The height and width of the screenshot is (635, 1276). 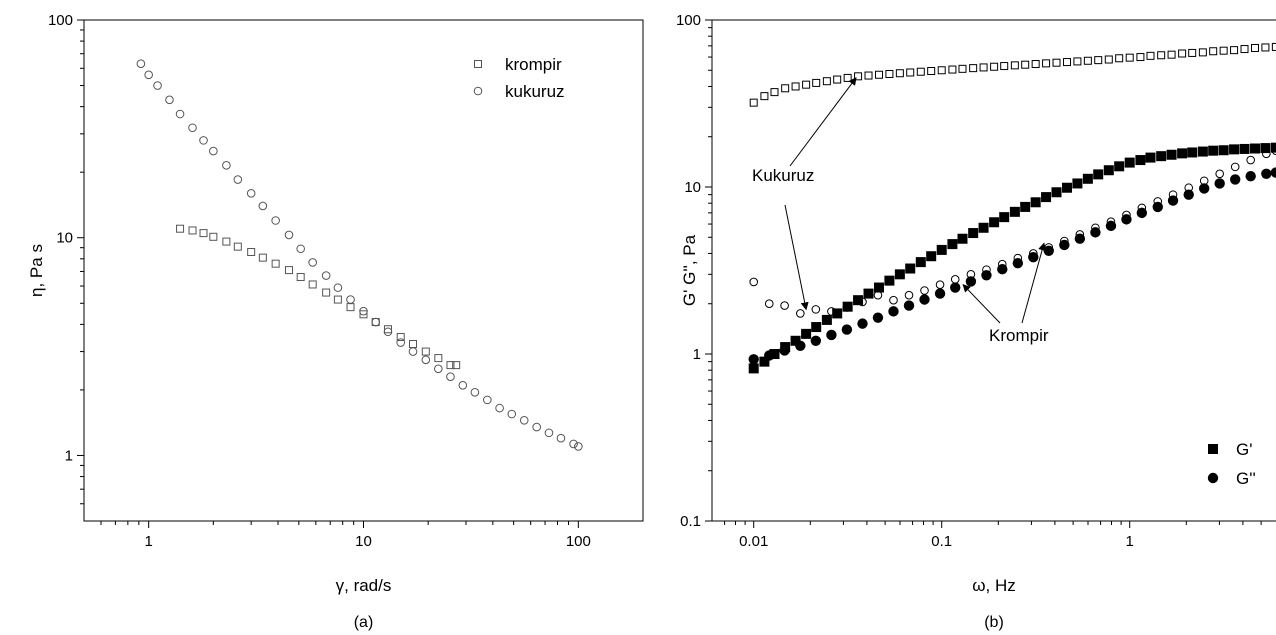 I want to click on panel-label: (b), so click(x=994, y=622).